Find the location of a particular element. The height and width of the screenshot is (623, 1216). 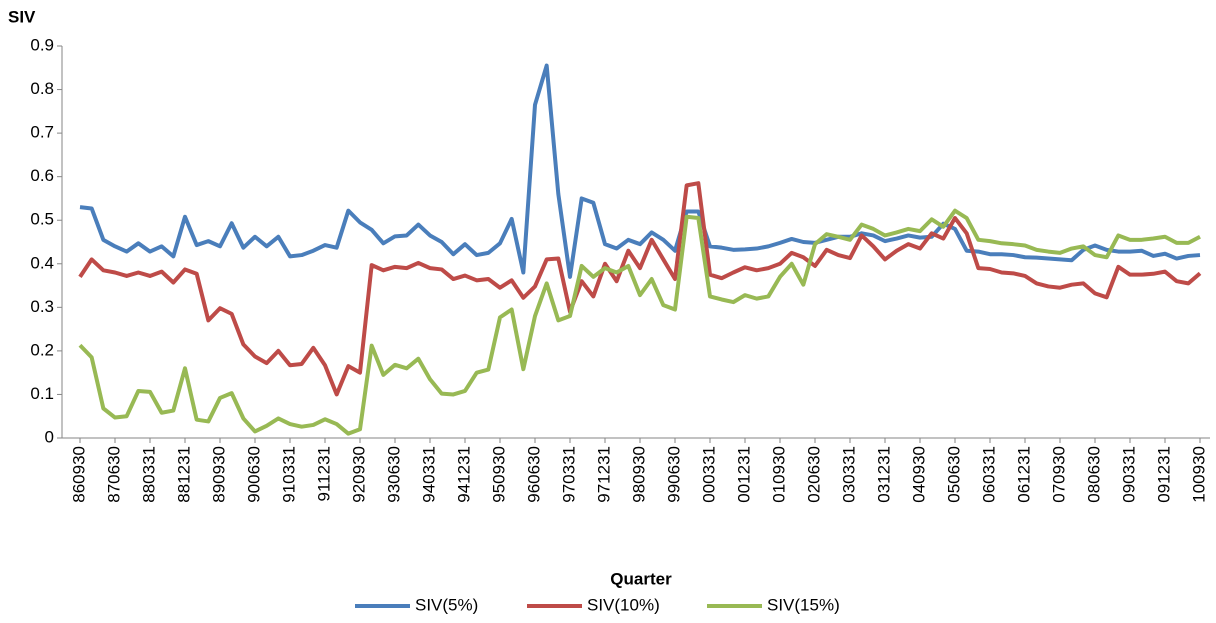

x-tick-label: 980930 is located at coordinates (638, 474).